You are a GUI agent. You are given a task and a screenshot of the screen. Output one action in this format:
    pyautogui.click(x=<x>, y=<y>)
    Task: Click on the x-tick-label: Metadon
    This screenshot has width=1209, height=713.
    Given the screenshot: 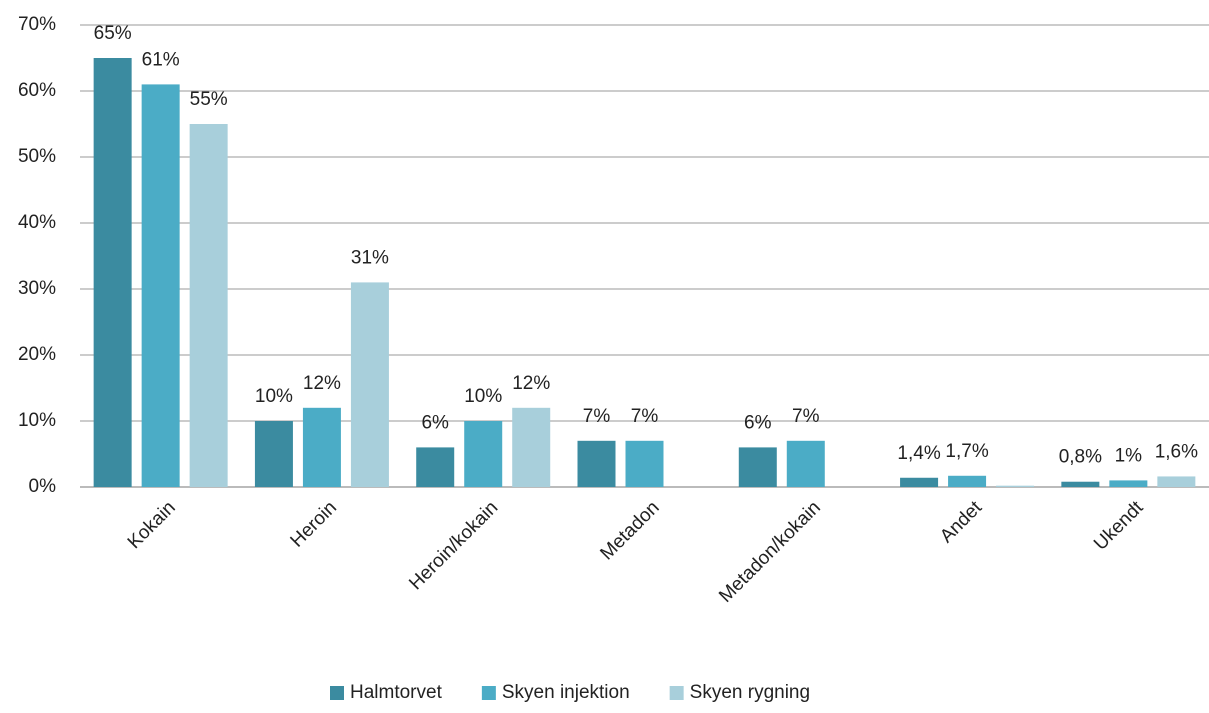 What is the action you would take?
    pyautogui.click(x=629, y=530)
    